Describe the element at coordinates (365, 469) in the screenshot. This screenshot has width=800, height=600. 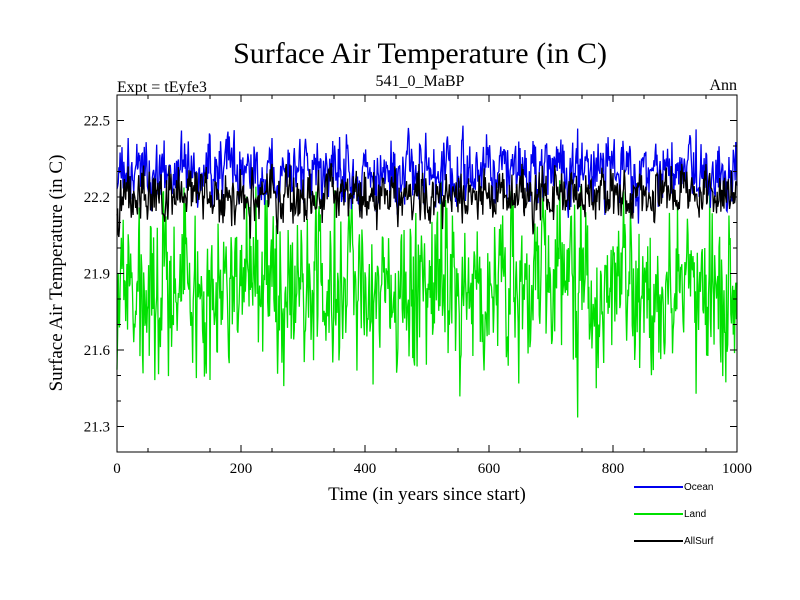
I see `x-tick-label: 400` at that location.